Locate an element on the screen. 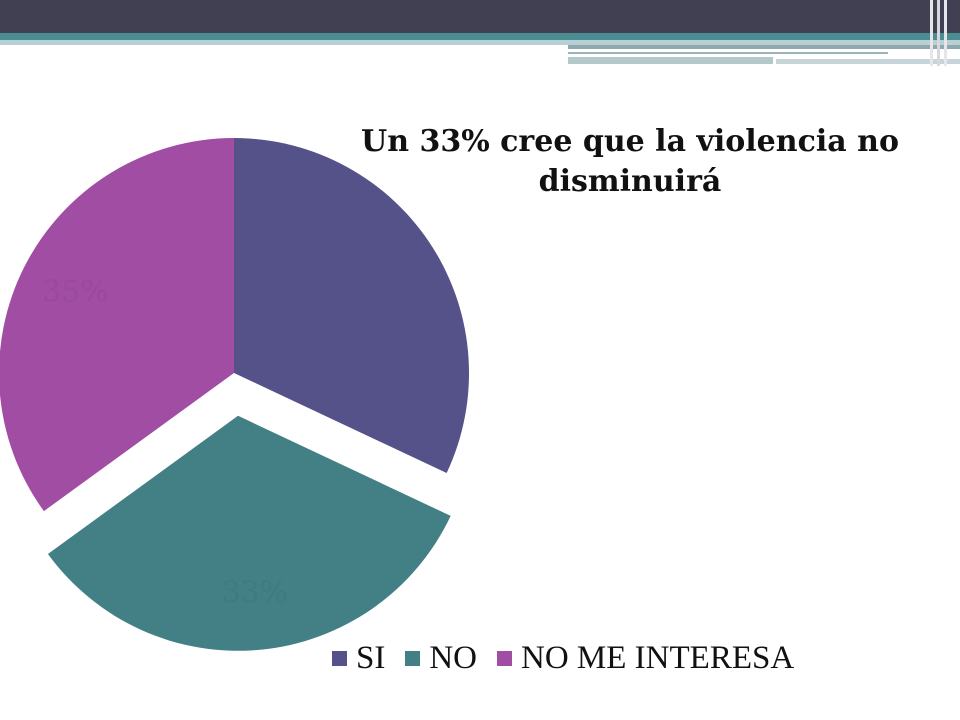 Image resolution: width=960 pixels, height=720 pixels. pie-slice-no is located at coordinates (249, 533).